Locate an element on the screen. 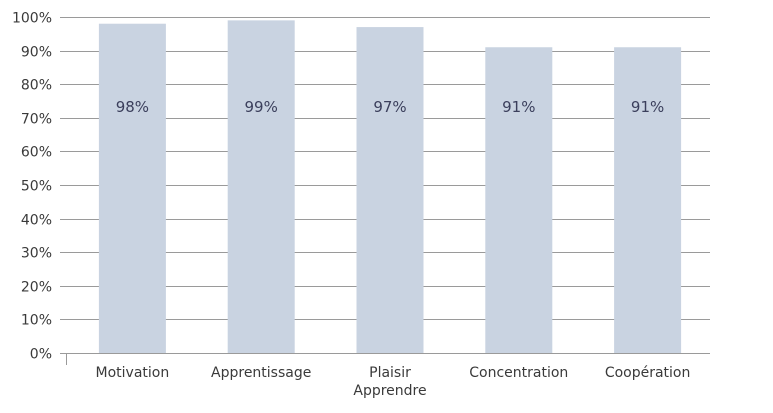  data-labels: 98% 99% 97% 91% 91% is located at coordinates (390, 107).